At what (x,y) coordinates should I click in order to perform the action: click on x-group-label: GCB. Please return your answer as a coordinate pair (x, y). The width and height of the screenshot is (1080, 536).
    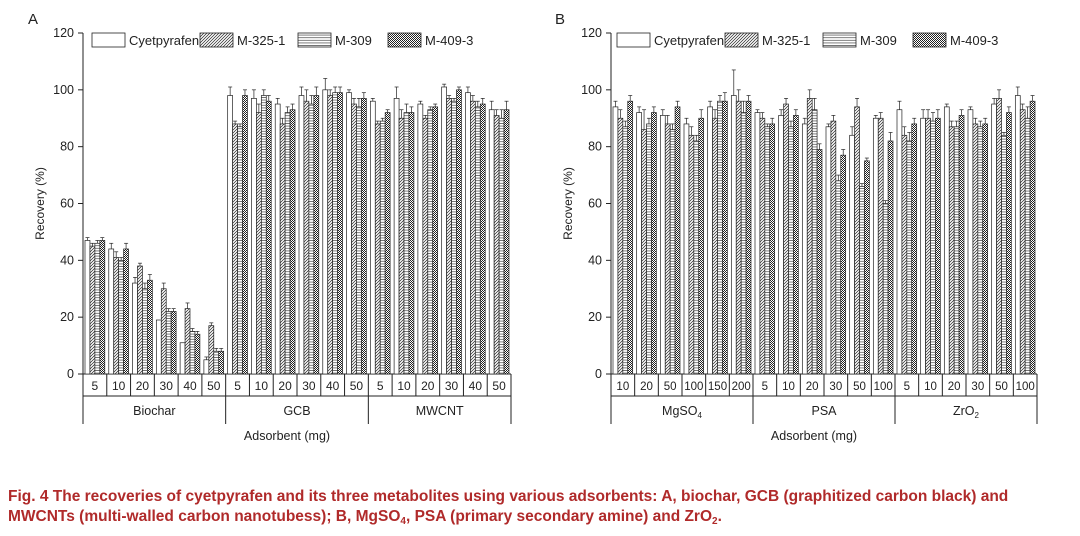
    Looking at the image, I should click on (296, 411).